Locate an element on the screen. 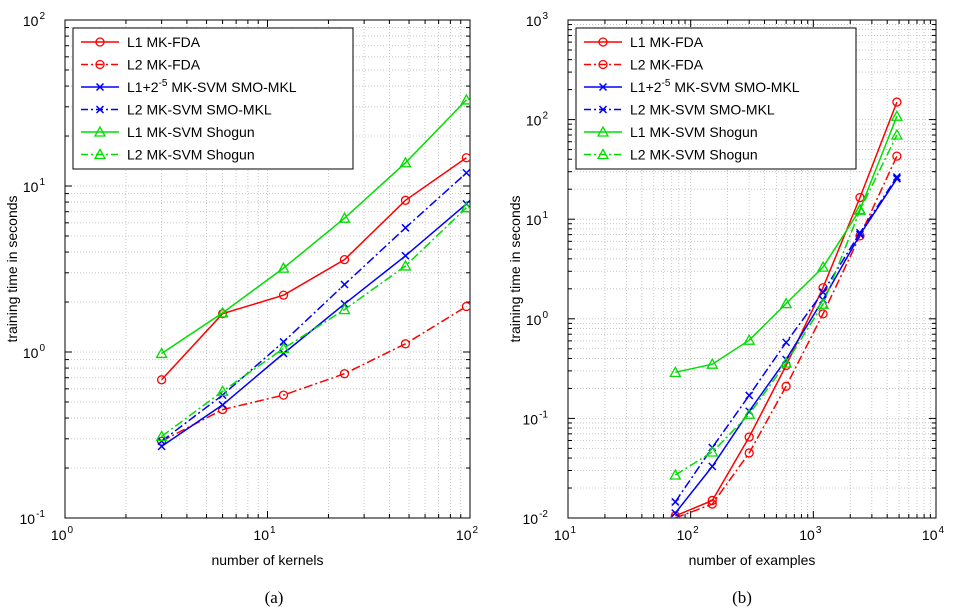  y-tick-label: 10¹ is located at coordinates (537, 219).